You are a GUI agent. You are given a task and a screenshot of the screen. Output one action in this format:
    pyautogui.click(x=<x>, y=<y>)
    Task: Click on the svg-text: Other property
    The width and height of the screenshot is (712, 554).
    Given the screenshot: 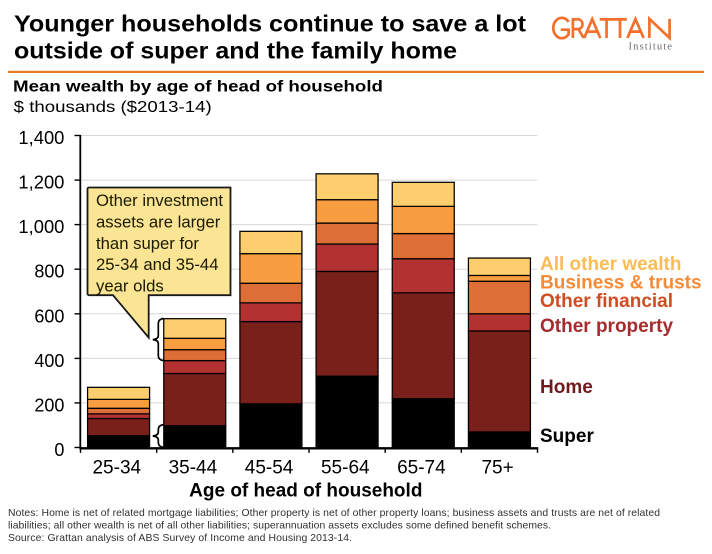 What is the action you would take?
    pyautogui.click(x=606, y=326)
    